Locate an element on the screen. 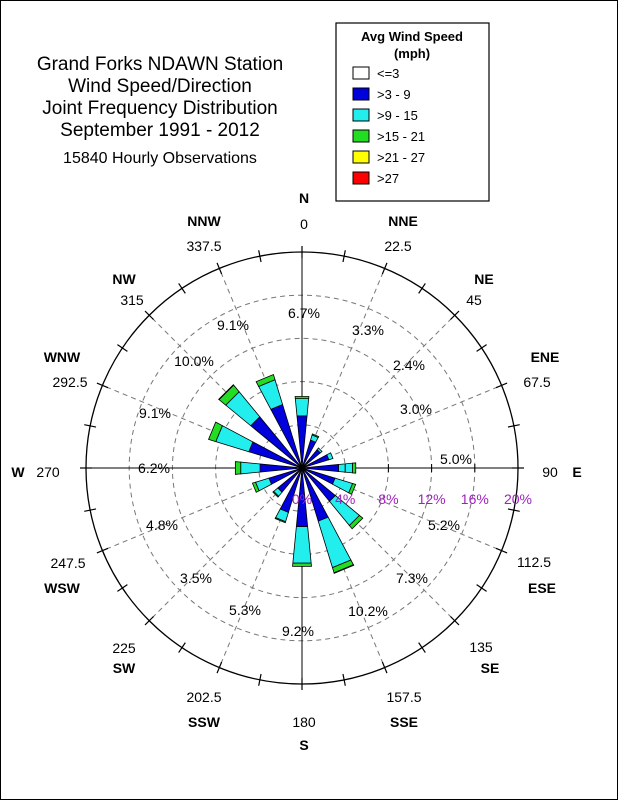  pct-label-ssw: 5.3% is located at coordinates (245, 610).